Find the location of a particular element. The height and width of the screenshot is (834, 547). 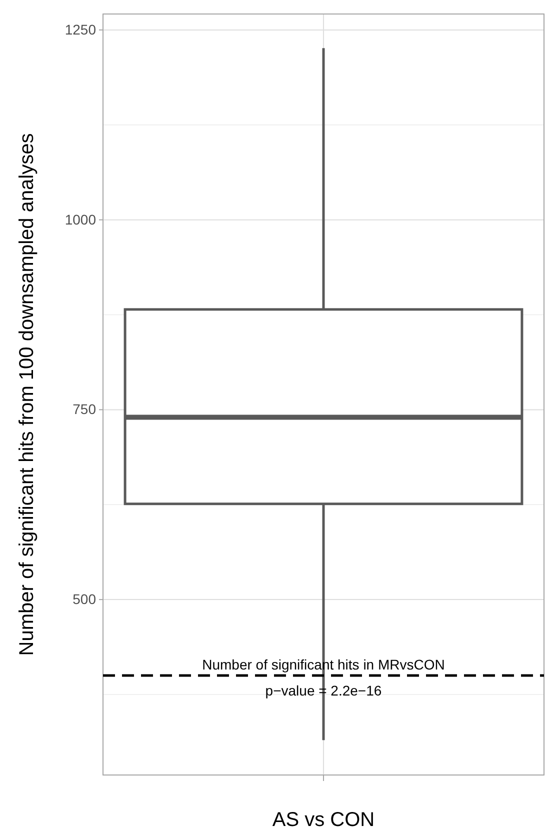

y-tick-label: 1250 is located at coordinates (80, 29).